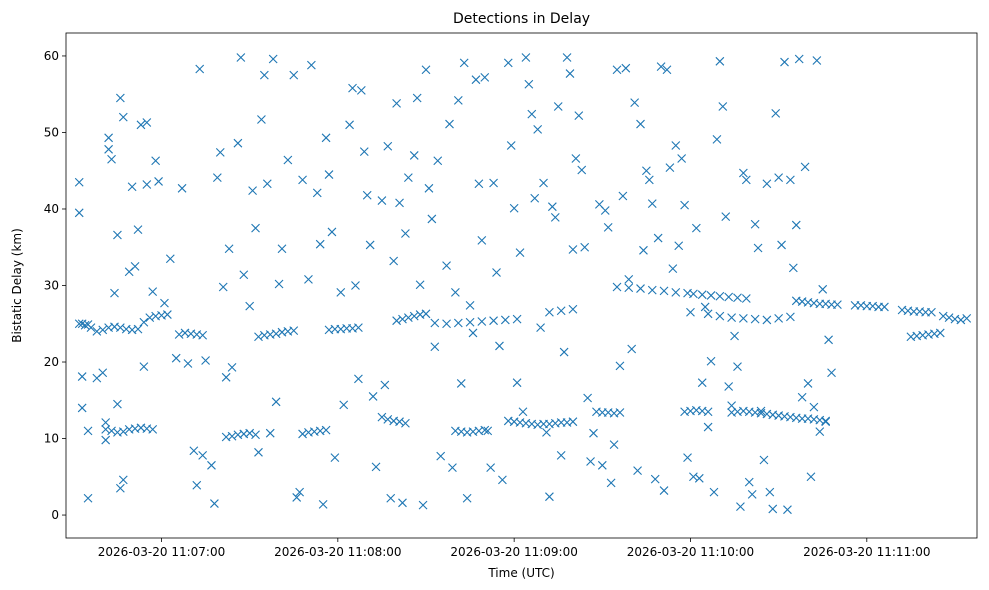 The height and width of the screenshot is (590, 989). Describe the element at coordinates (513, 552) in the screenshot. I see `x-tick-label: 2026-03-20 11:09:00` at that location.